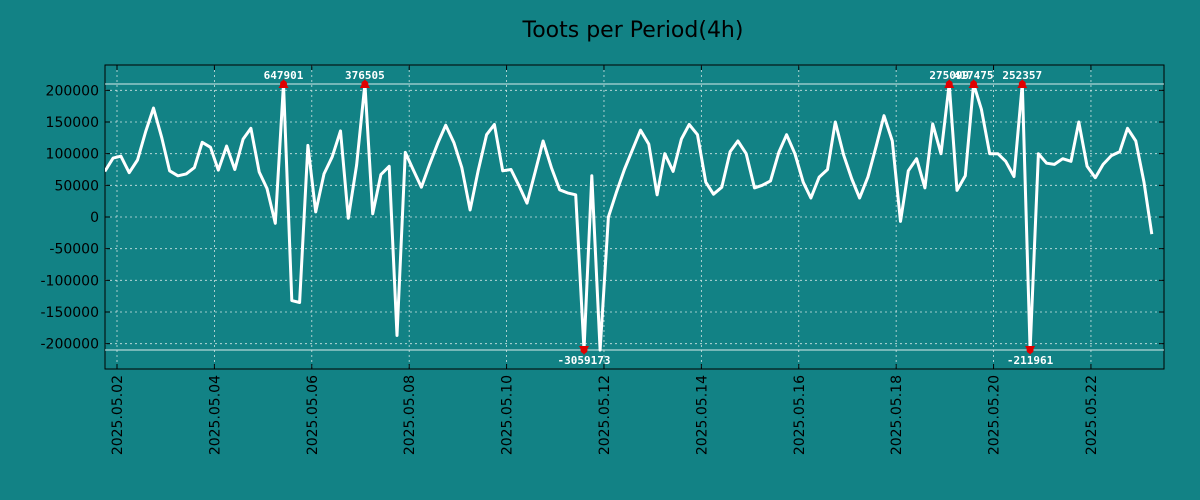 This screenshot has width=1200, height=500. What do you see at coordinates (508, 415) in the screenshot?
I see `x-tick-label: 2025.05.10` at bounding box center [508, 415].